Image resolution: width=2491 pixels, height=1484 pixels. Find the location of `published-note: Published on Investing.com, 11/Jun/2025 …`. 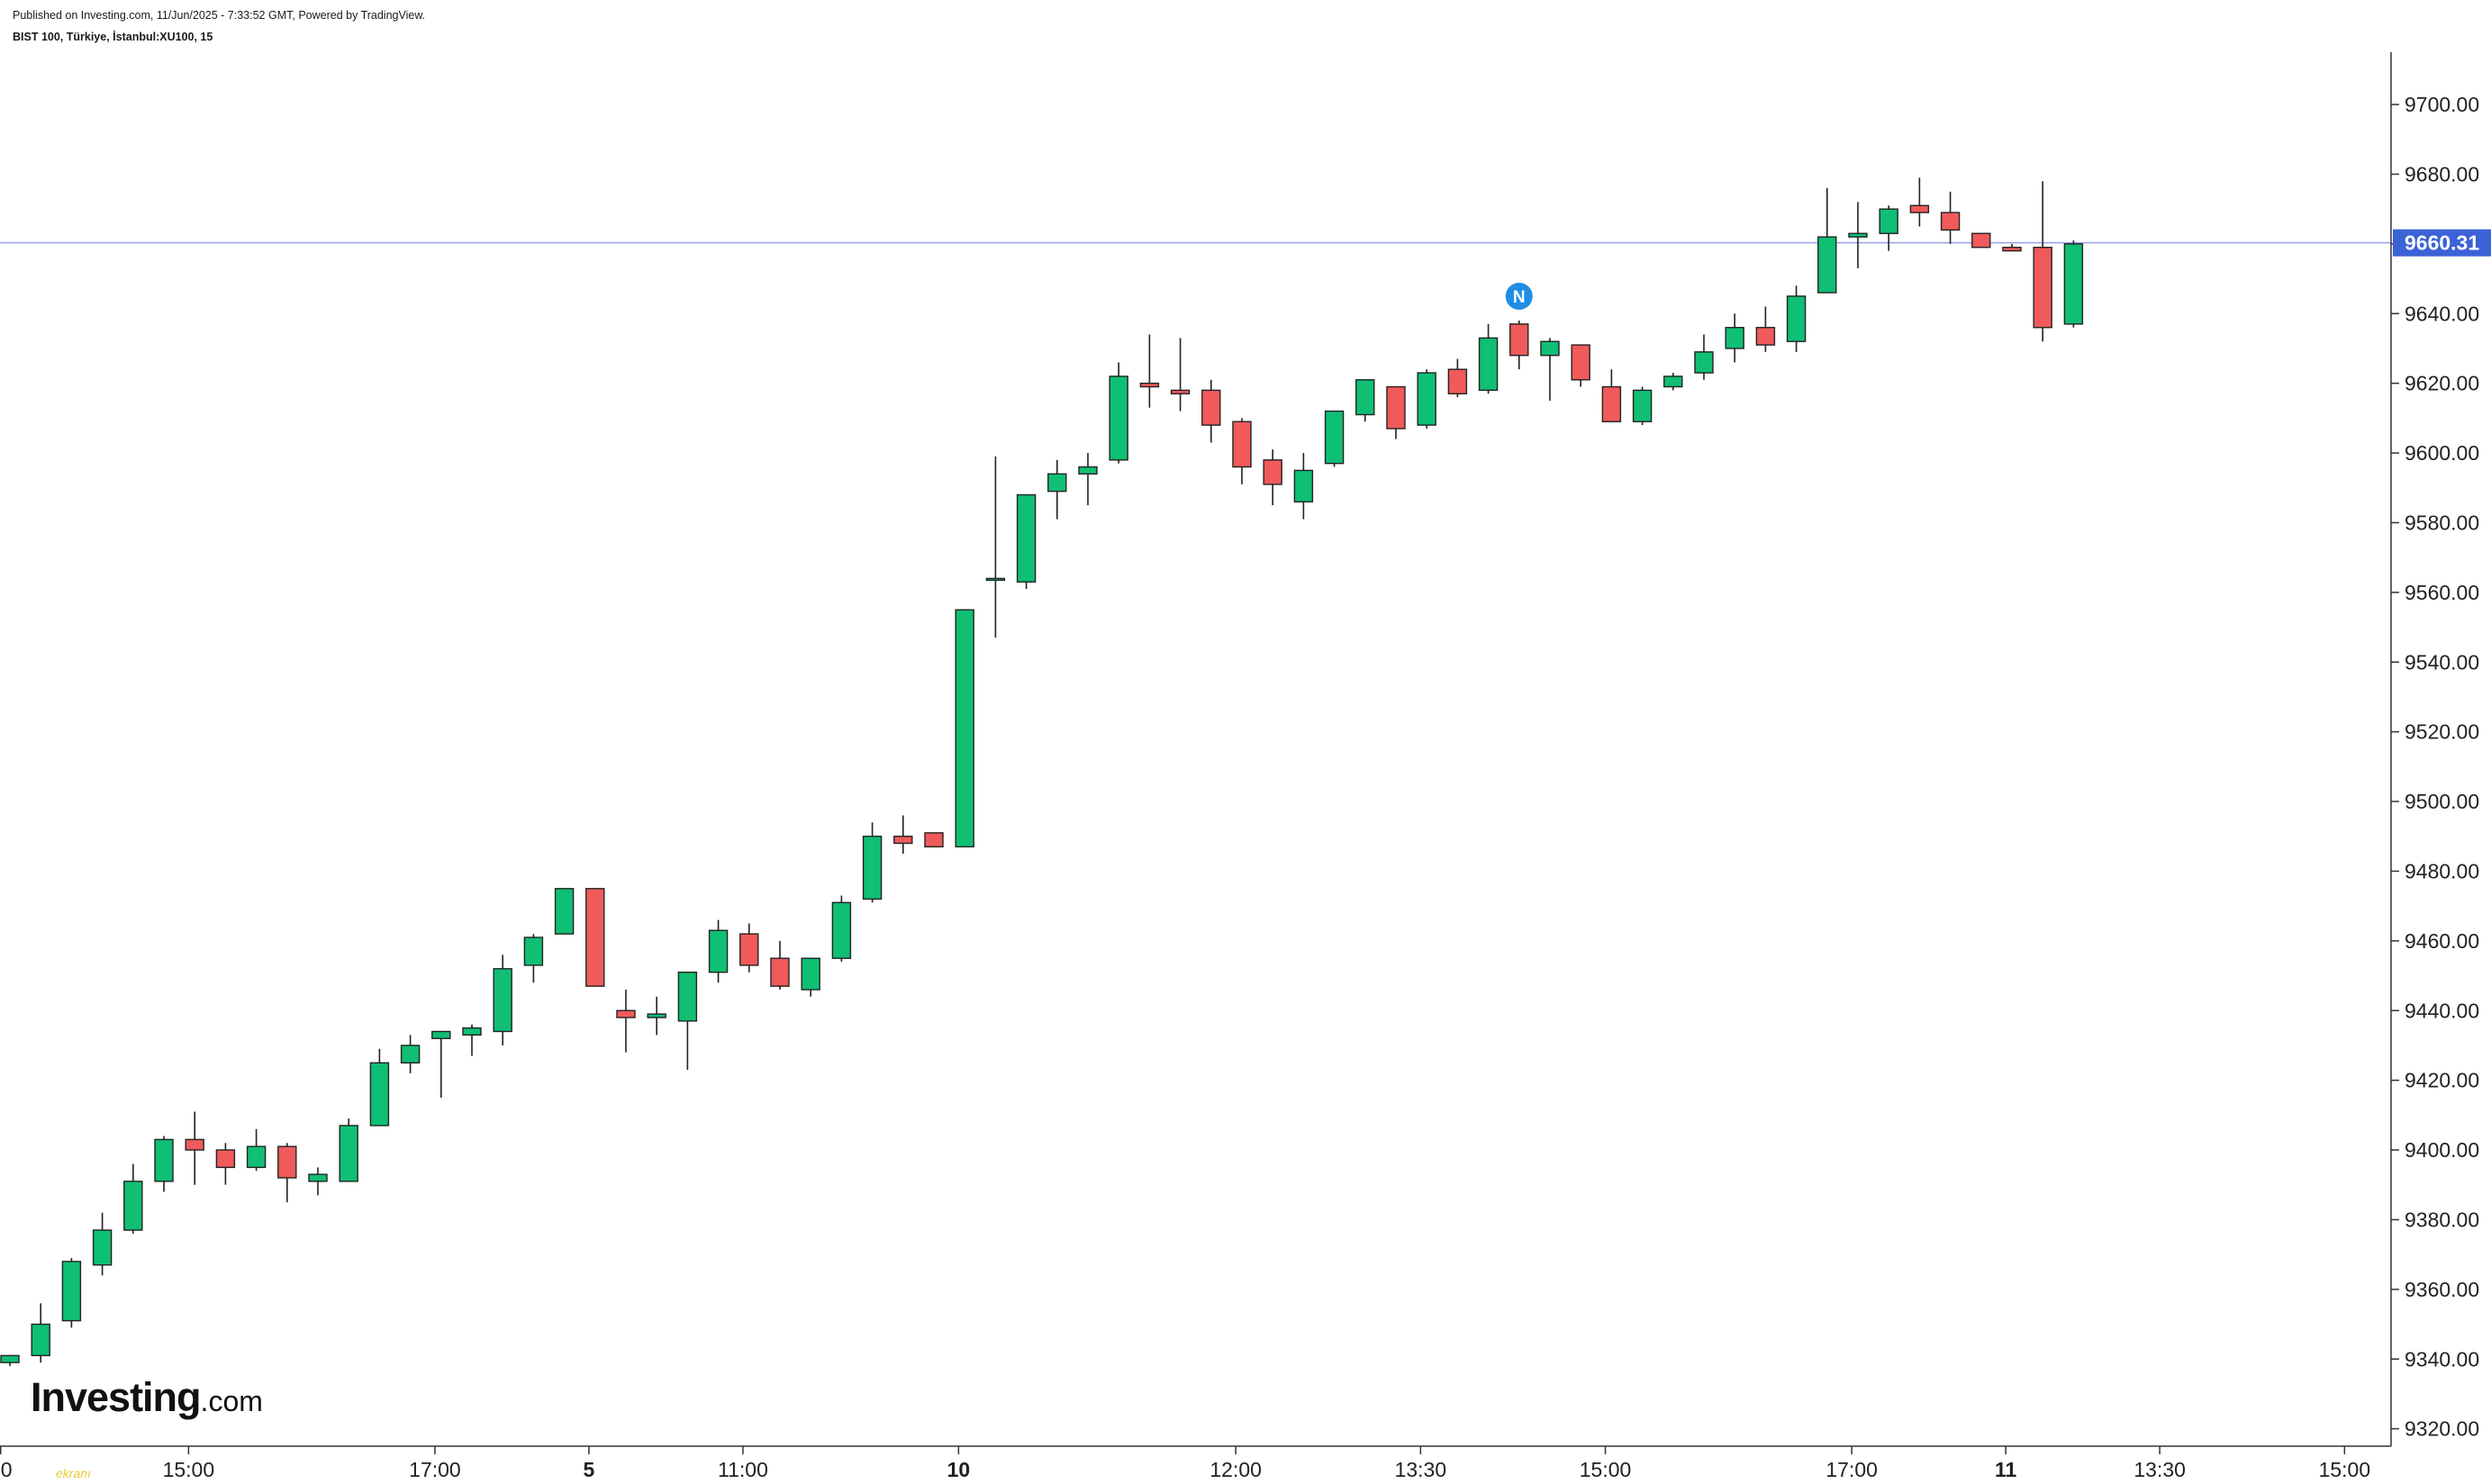

published-note: Published on Investing.com, 11/Jun/2025 … is located at coordinates (219, 15).